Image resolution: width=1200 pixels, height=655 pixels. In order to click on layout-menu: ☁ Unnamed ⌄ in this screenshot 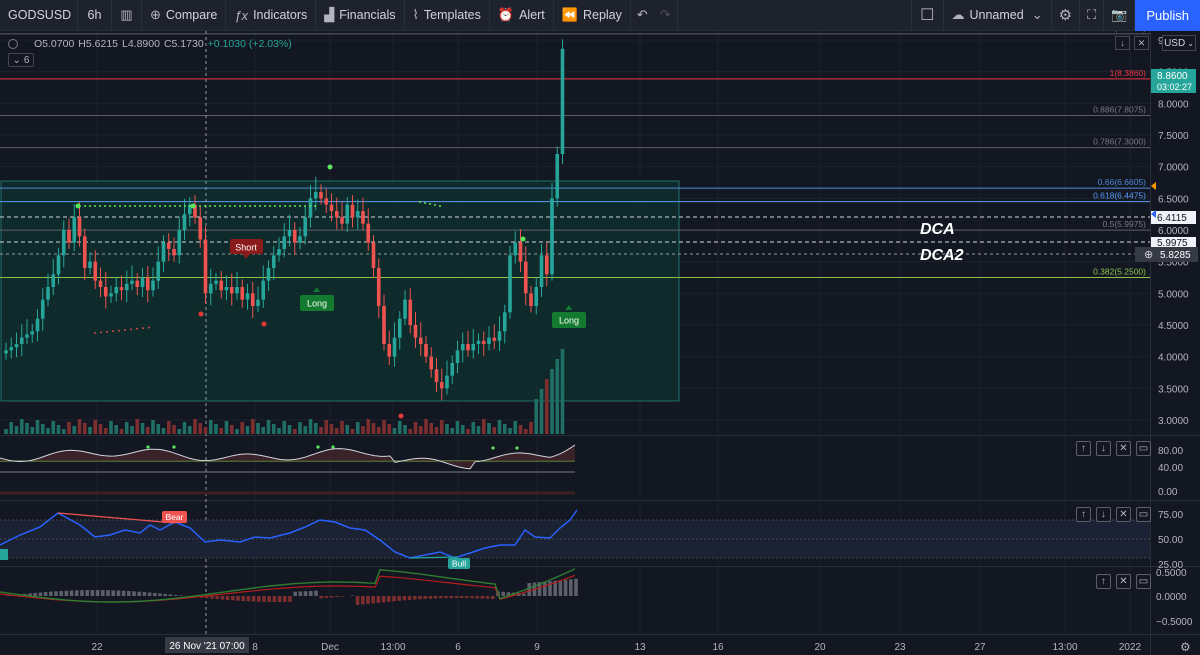, I will do `click(998, 15)`.